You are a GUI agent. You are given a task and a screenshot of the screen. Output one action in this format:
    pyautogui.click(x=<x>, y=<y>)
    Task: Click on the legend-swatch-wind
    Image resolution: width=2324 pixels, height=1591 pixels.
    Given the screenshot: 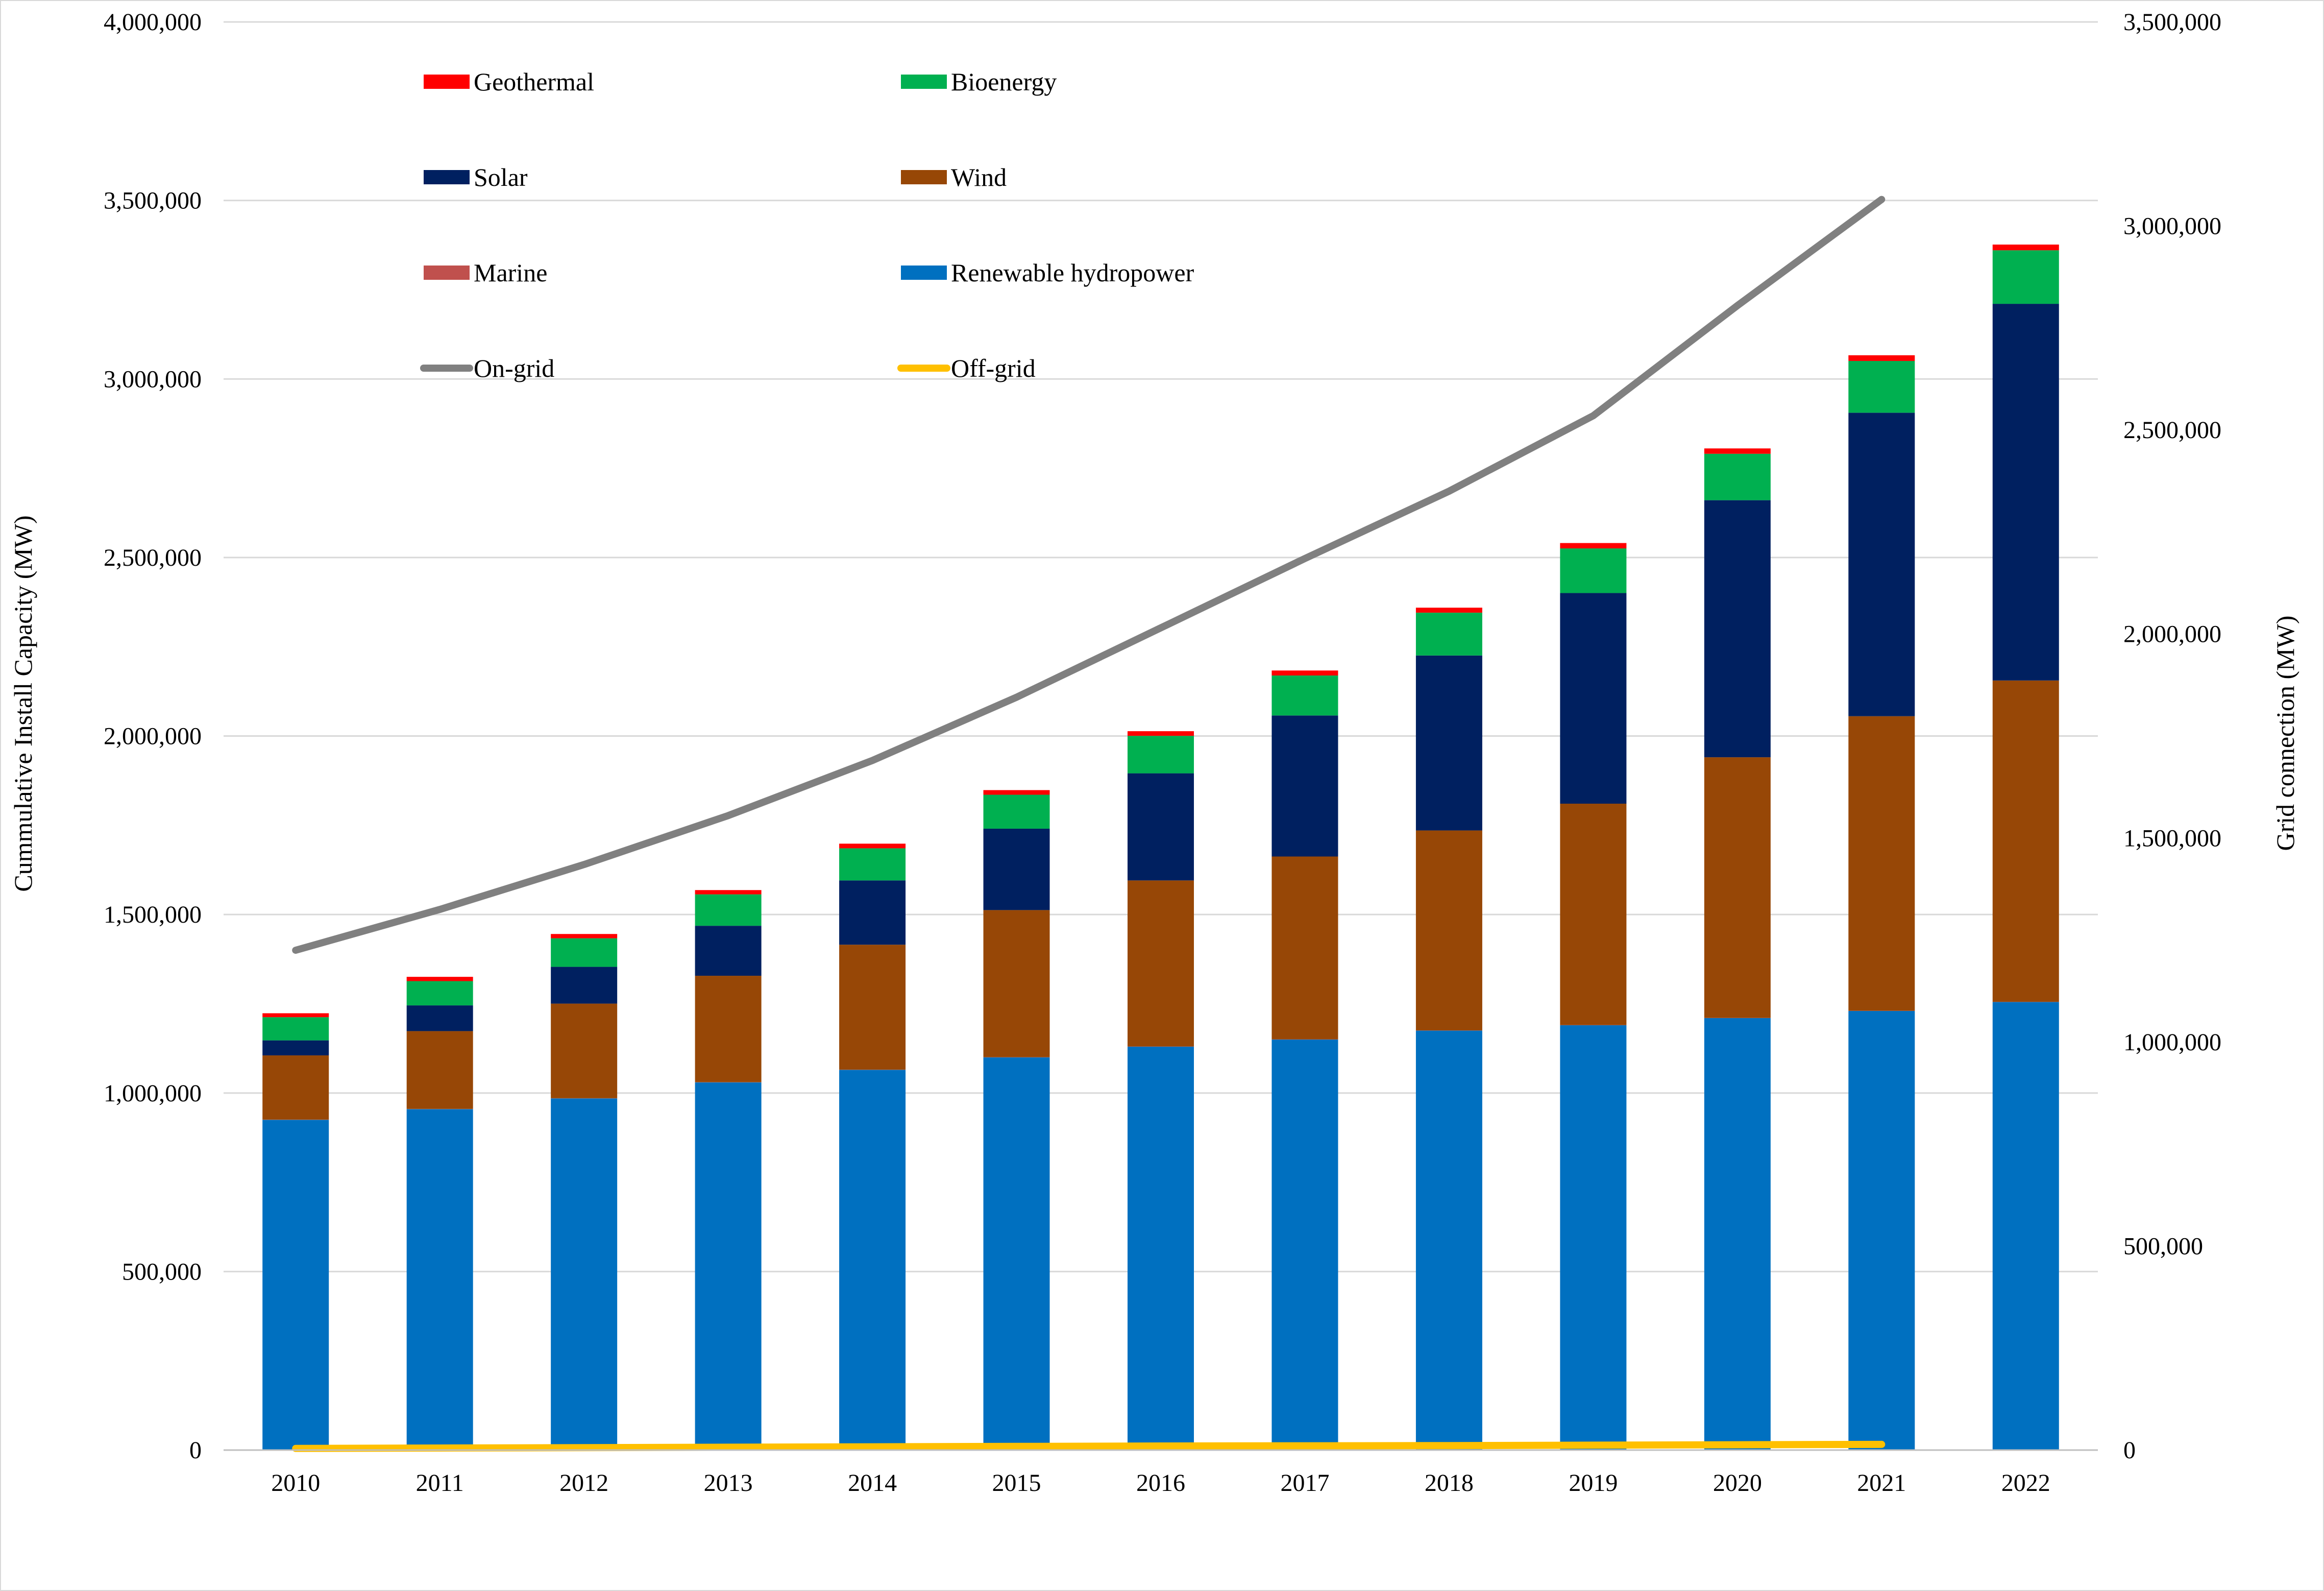 What is the action you would take?
    pyautogui.click(x=924, y=177)
    